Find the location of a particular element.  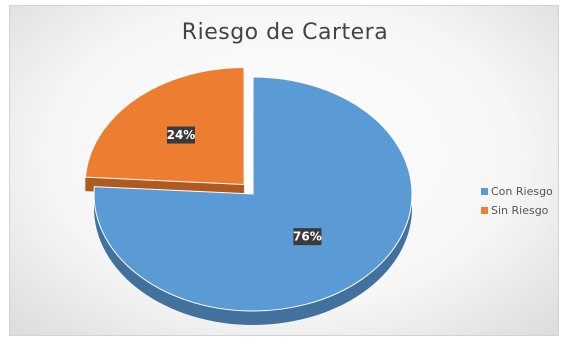

chart-title: Riesgo de Cartera is located at coordinates (285, 32).